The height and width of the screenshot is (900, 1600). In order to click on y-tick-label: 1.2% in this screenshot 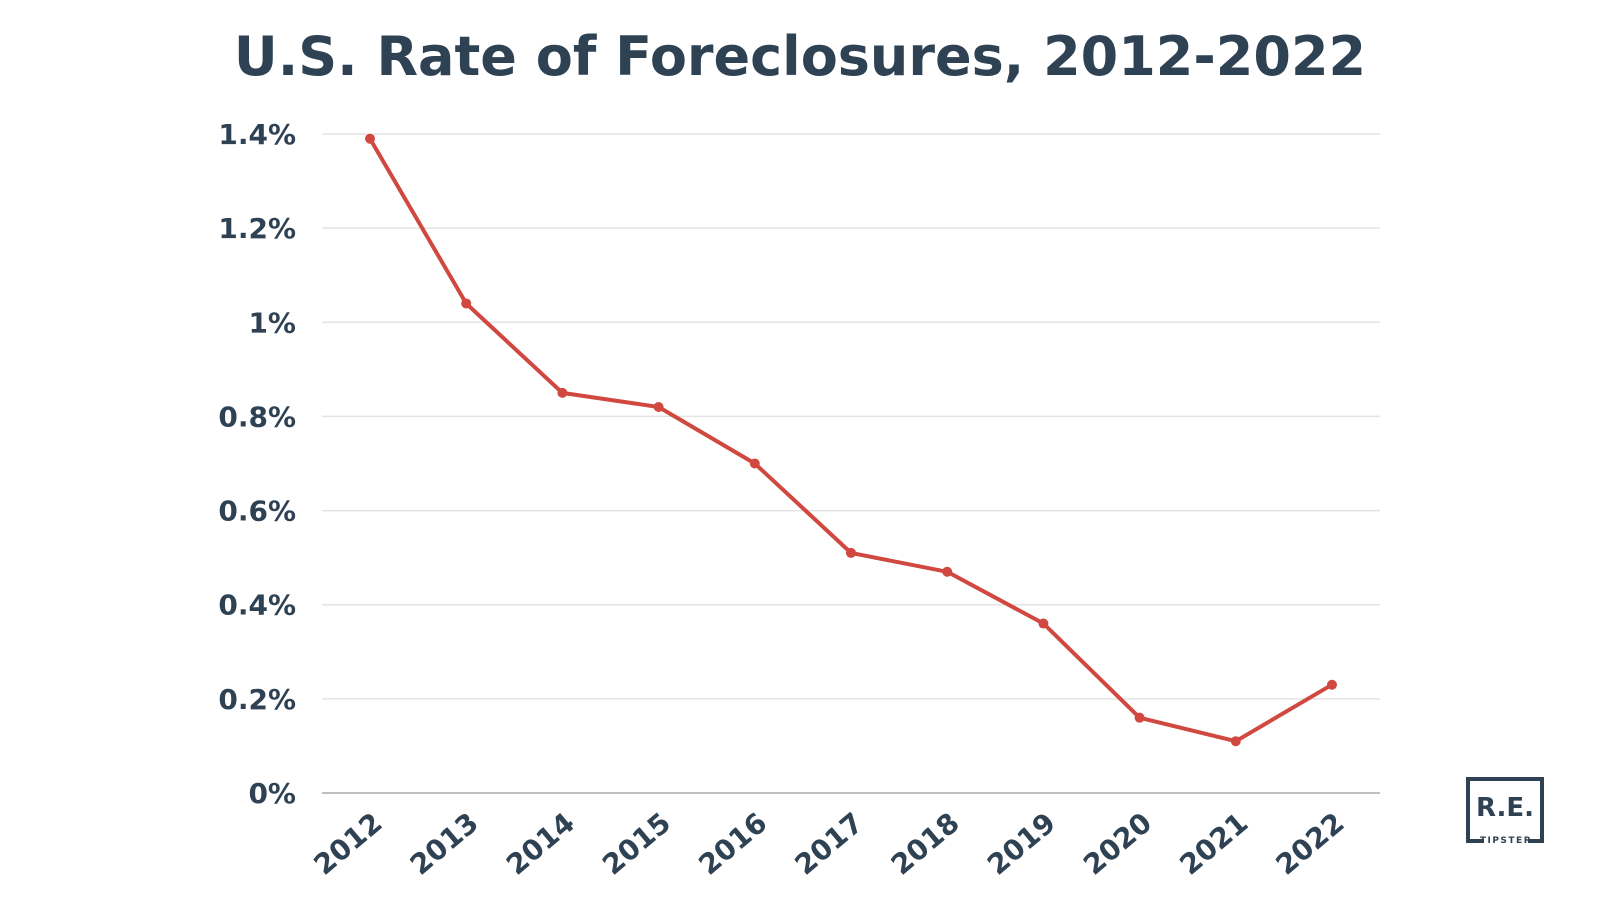, I will do `click(257, 228)`.